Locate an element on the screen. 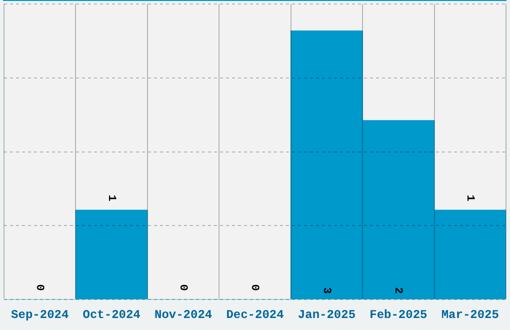  x-tick-label: Feb-2025 is located at coordinates (399, 315).